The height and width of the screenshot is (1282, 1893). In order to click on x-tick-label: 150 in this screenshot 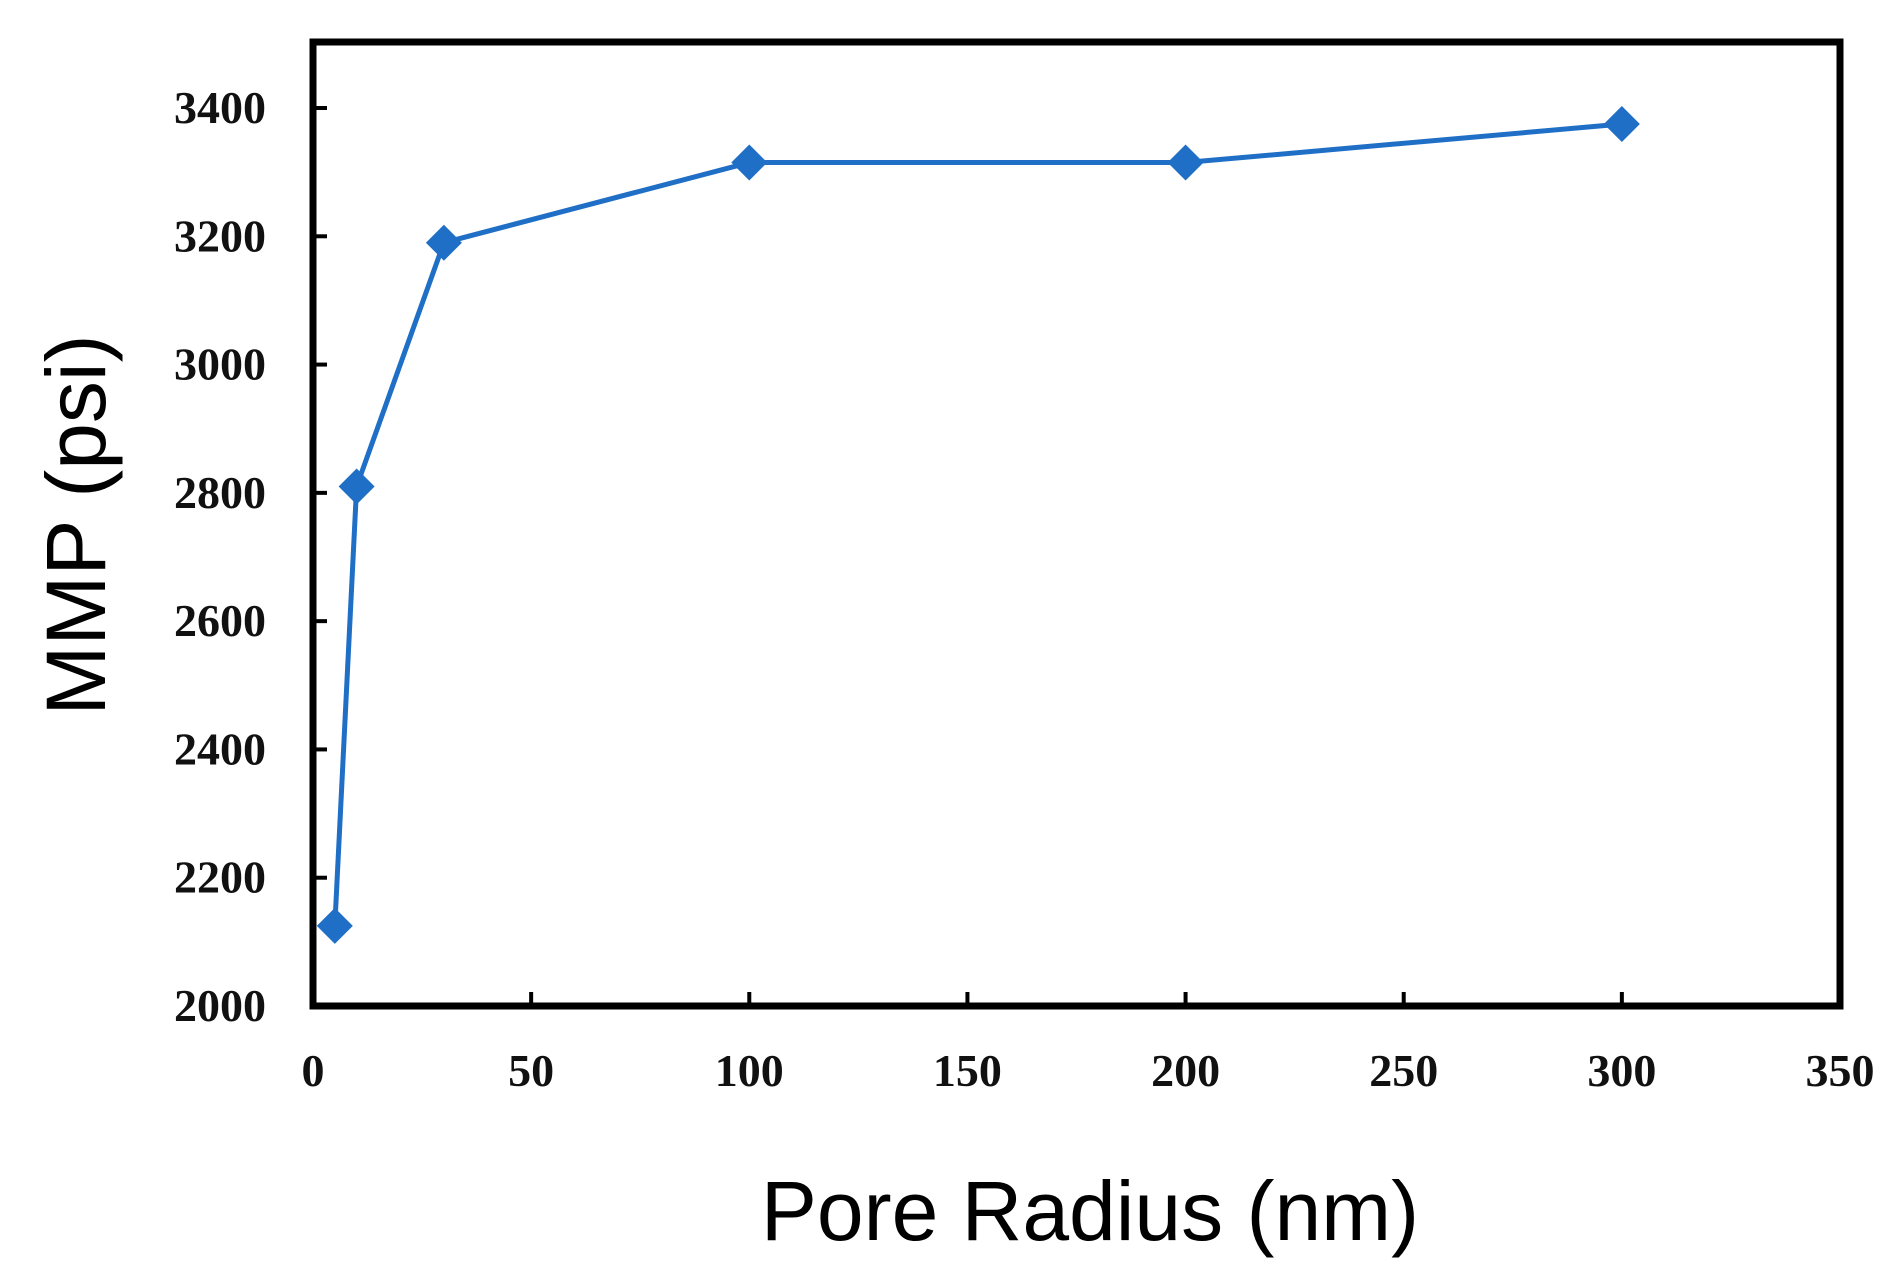, I will do `click(967, 1070)`.